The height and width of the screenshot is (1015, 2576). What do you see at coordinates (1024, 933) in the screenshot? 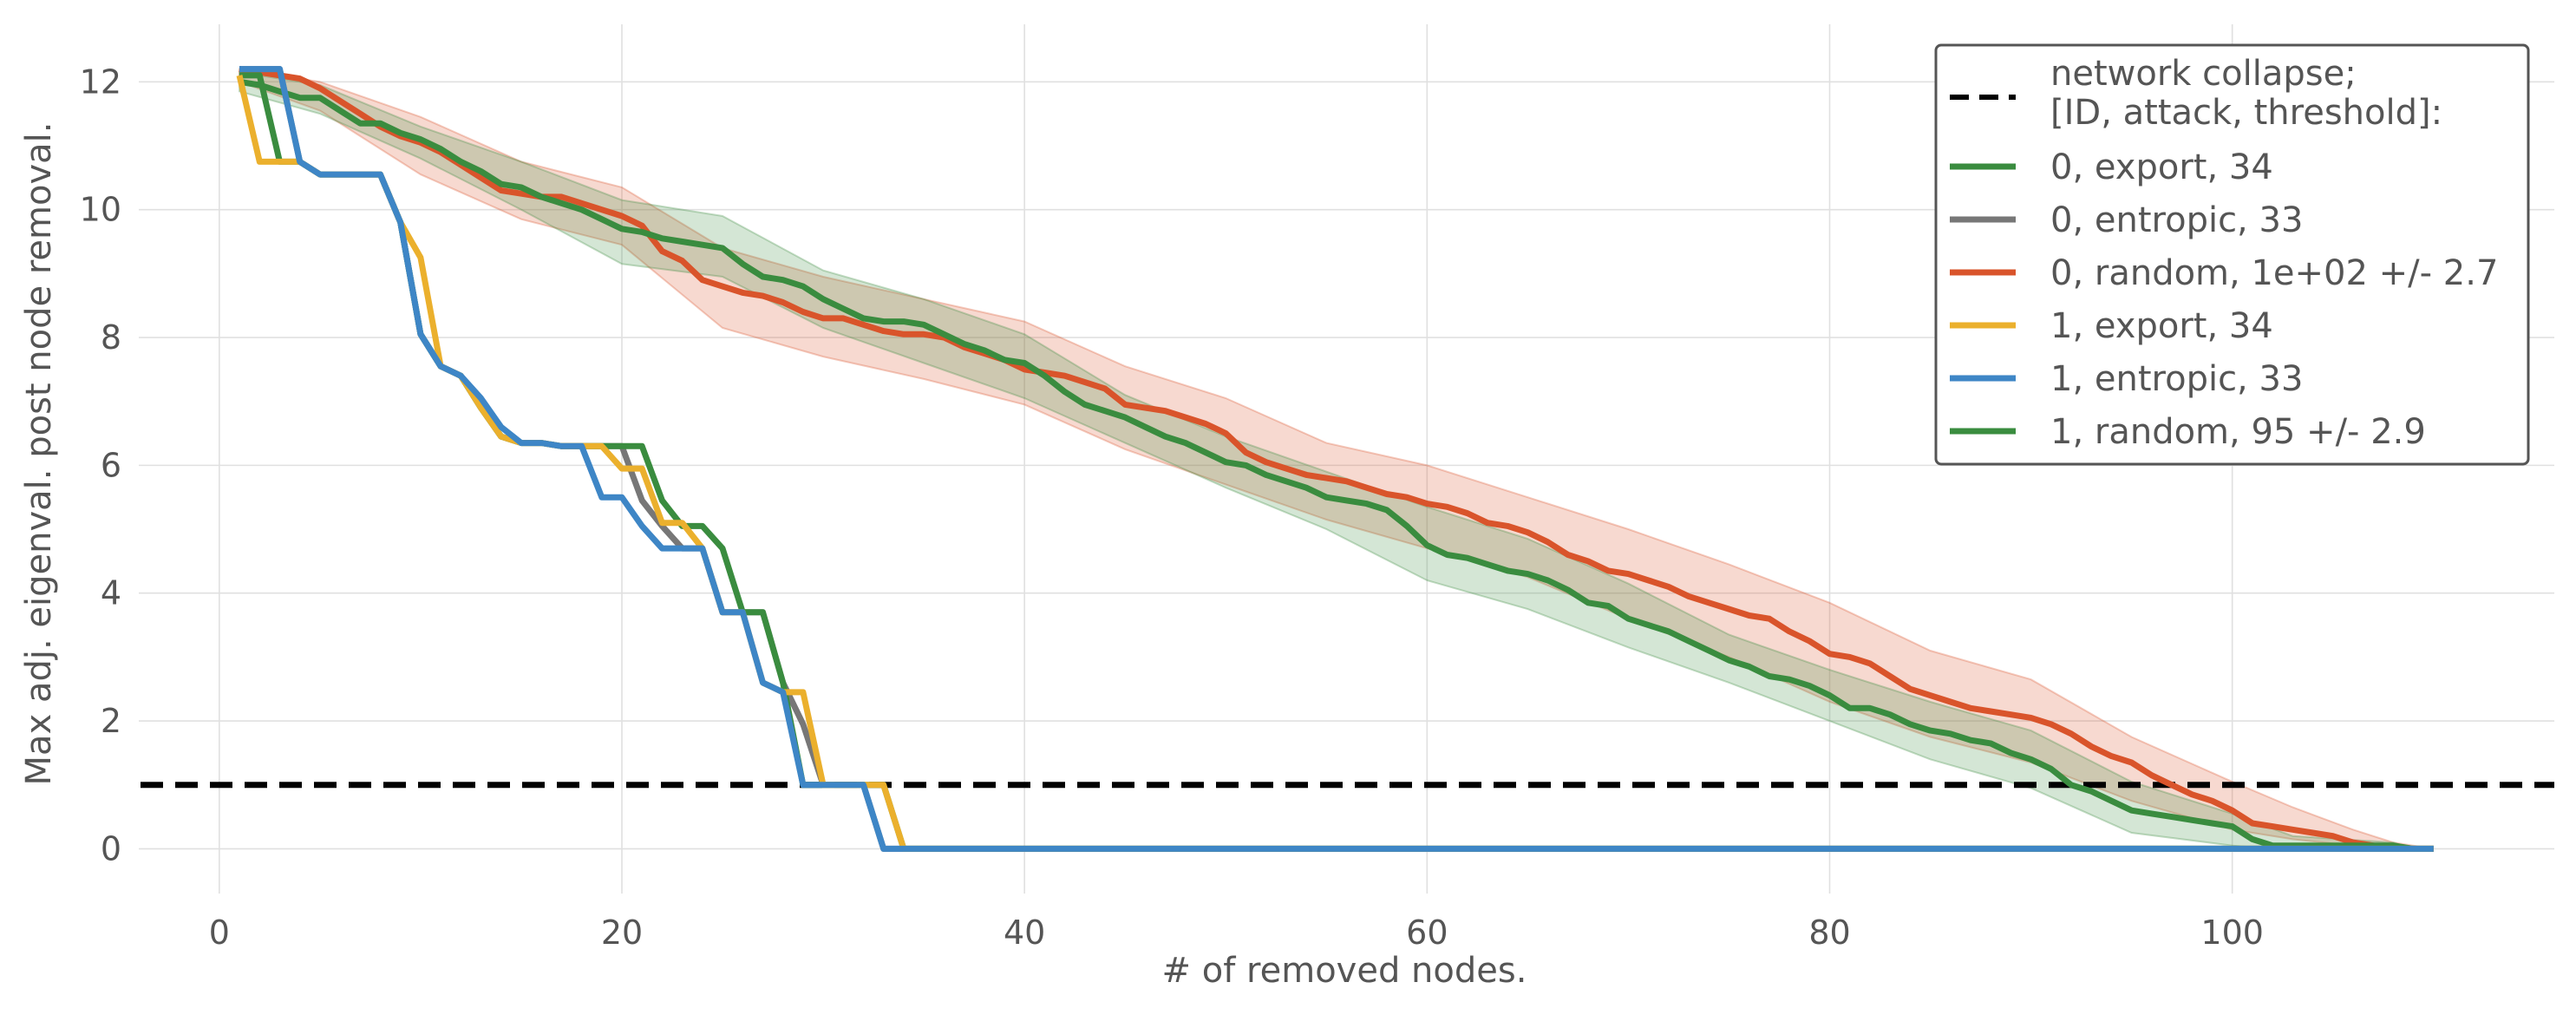
I see `x-tick-label: 40` at bounding box center [1024, 933].